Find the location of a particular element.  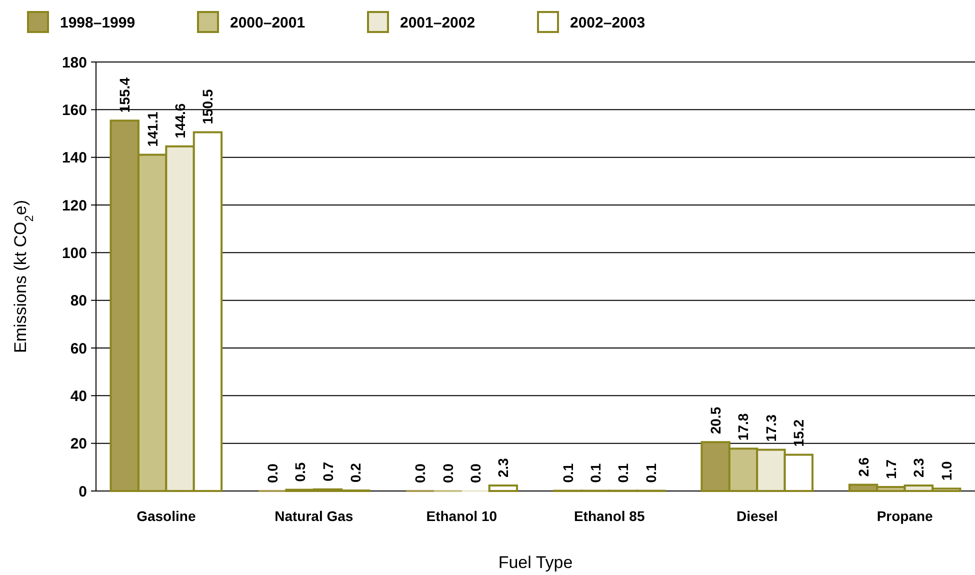

y-tick-label: 0 is located at coordinates (82, 491).